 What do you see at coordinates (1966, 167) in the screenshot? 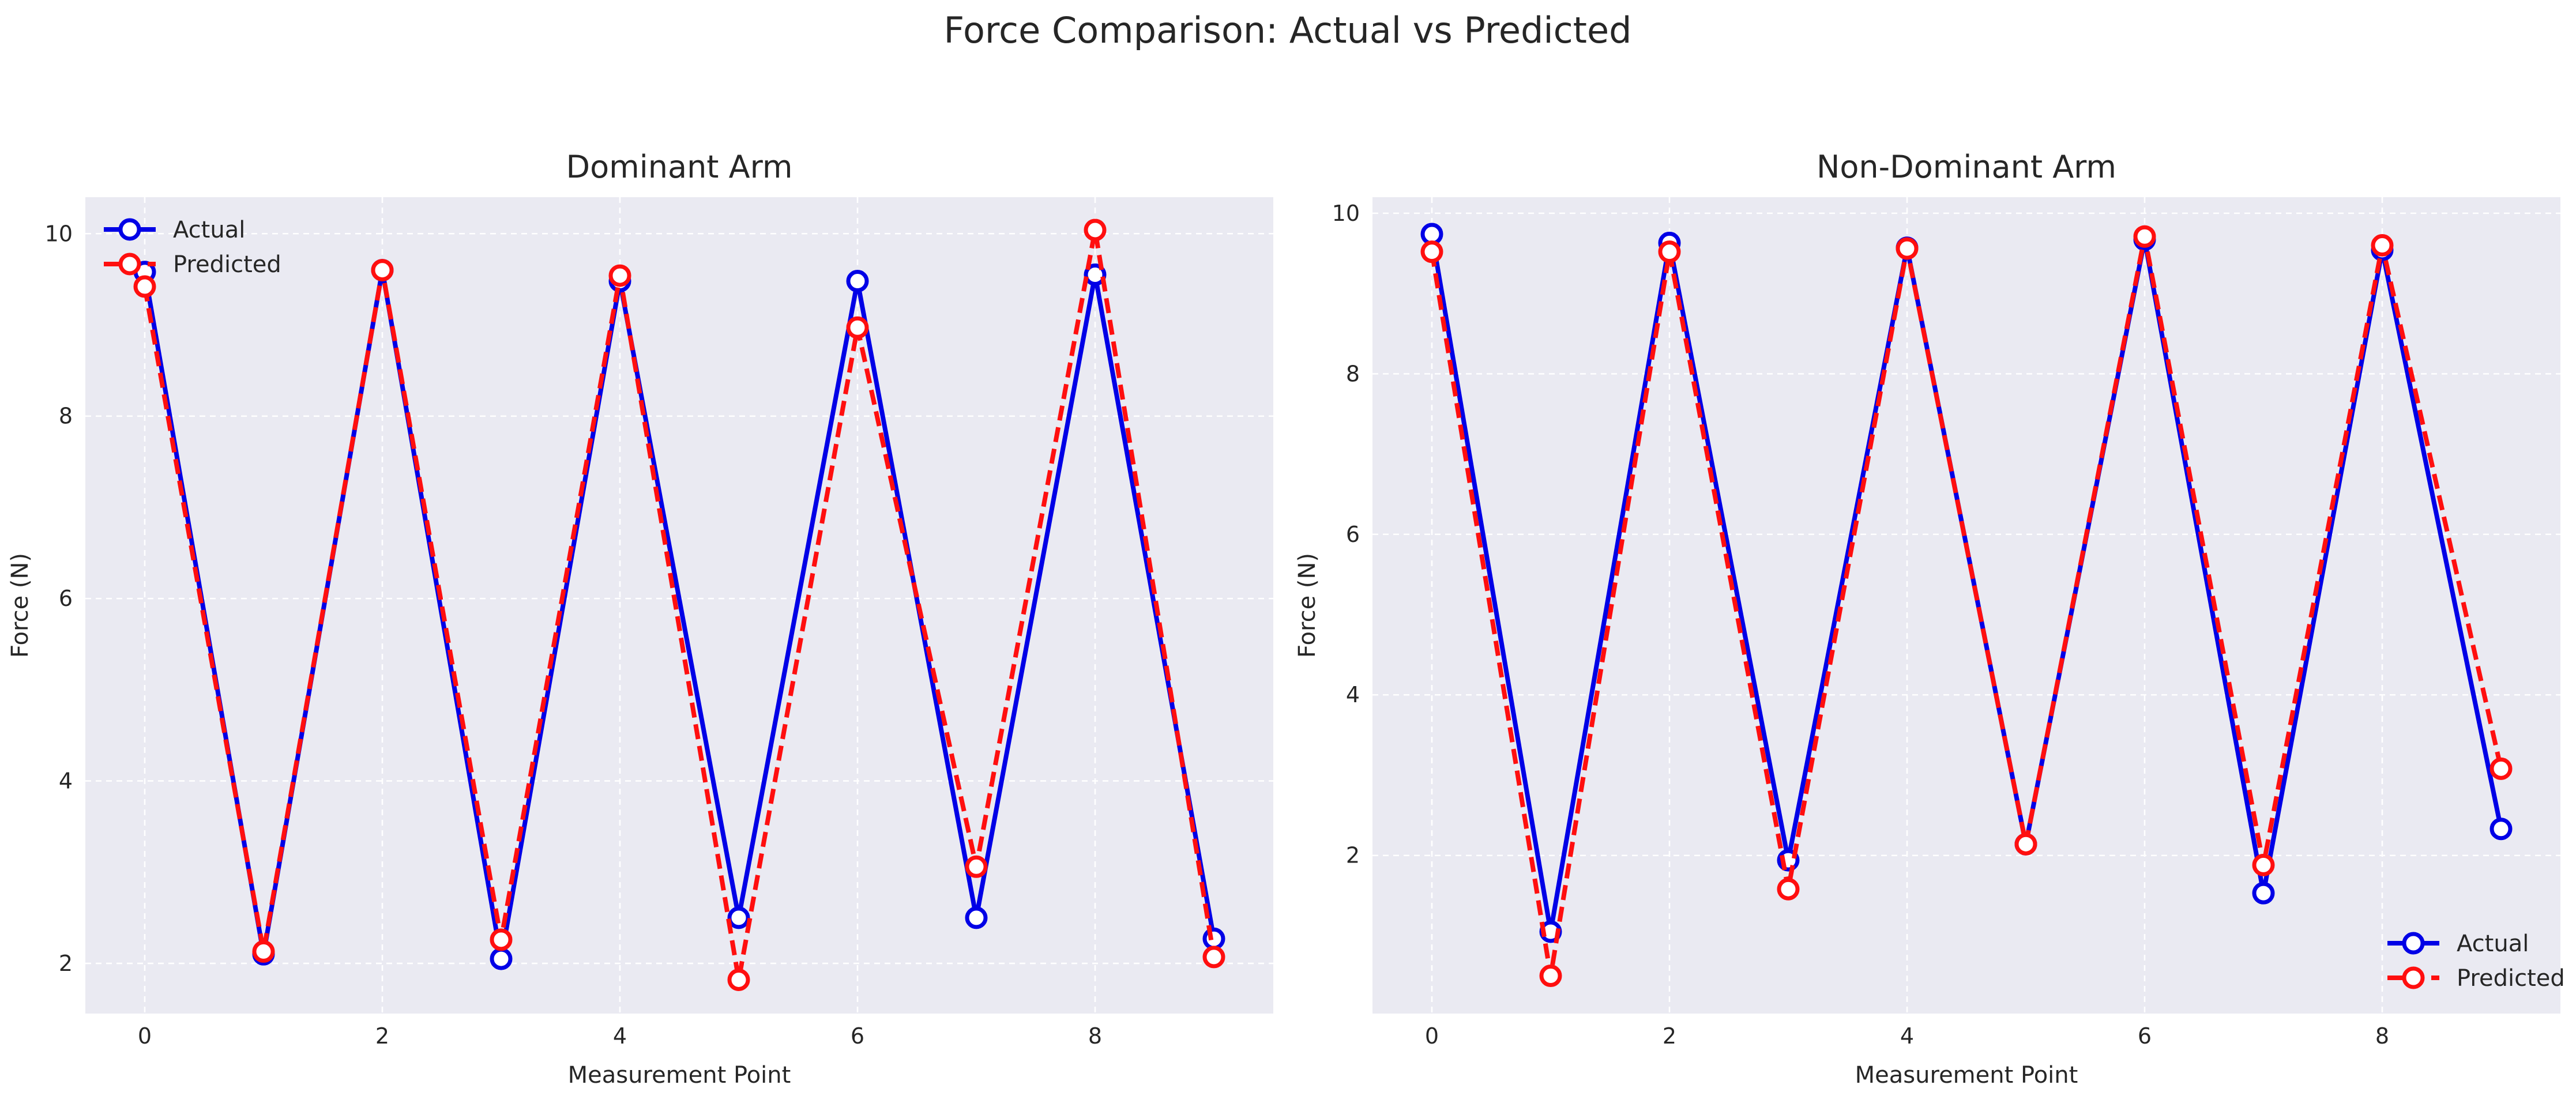
I see `chart-title: Non-Dominant Arm` at bounding box center [1966, 167].